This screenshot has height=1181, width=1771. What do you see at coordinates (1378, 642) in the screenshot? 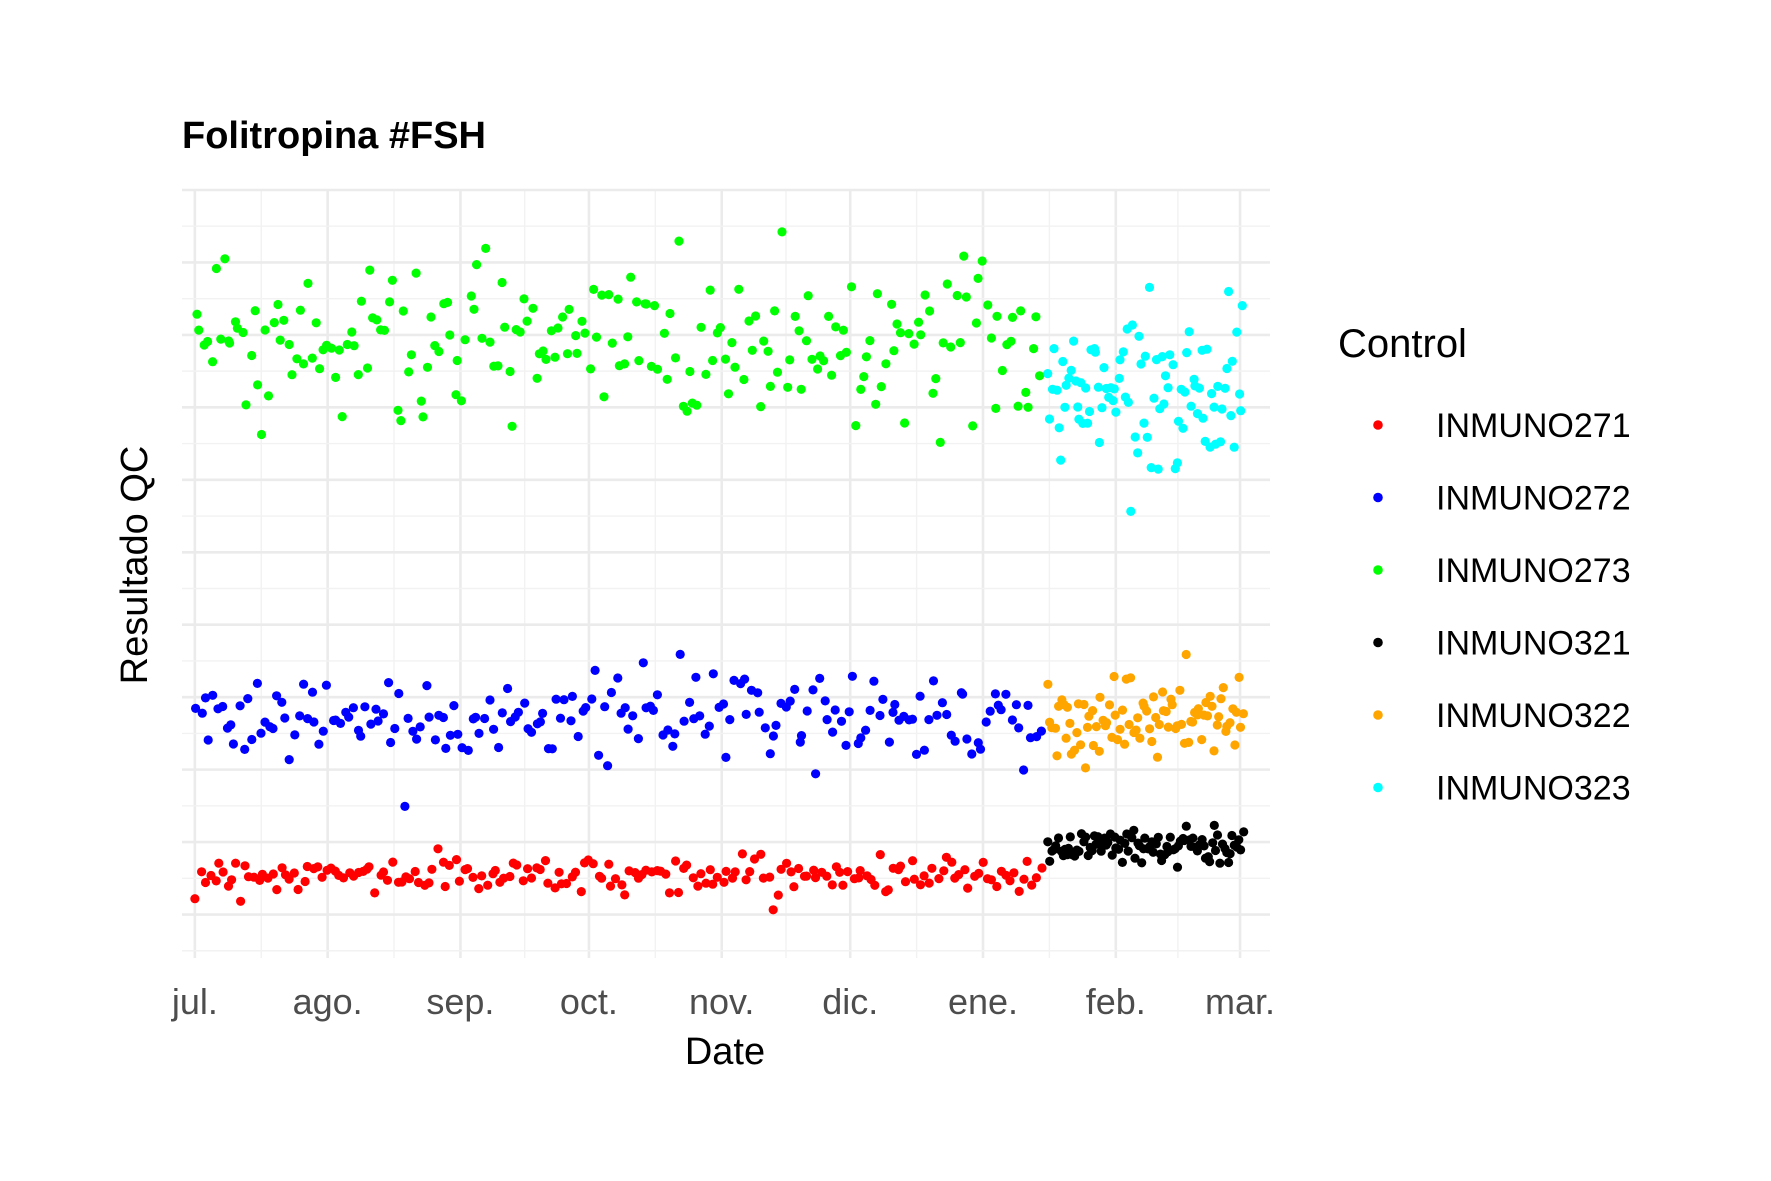
I see `legend-key` at bounding box center [1378, 642].